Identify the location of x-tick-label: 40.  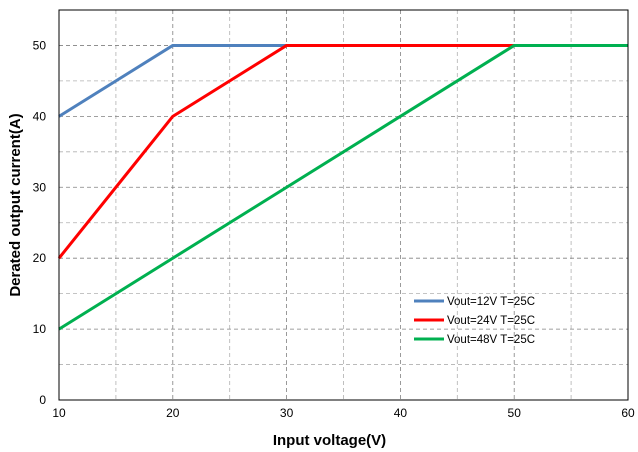
(401, 413).